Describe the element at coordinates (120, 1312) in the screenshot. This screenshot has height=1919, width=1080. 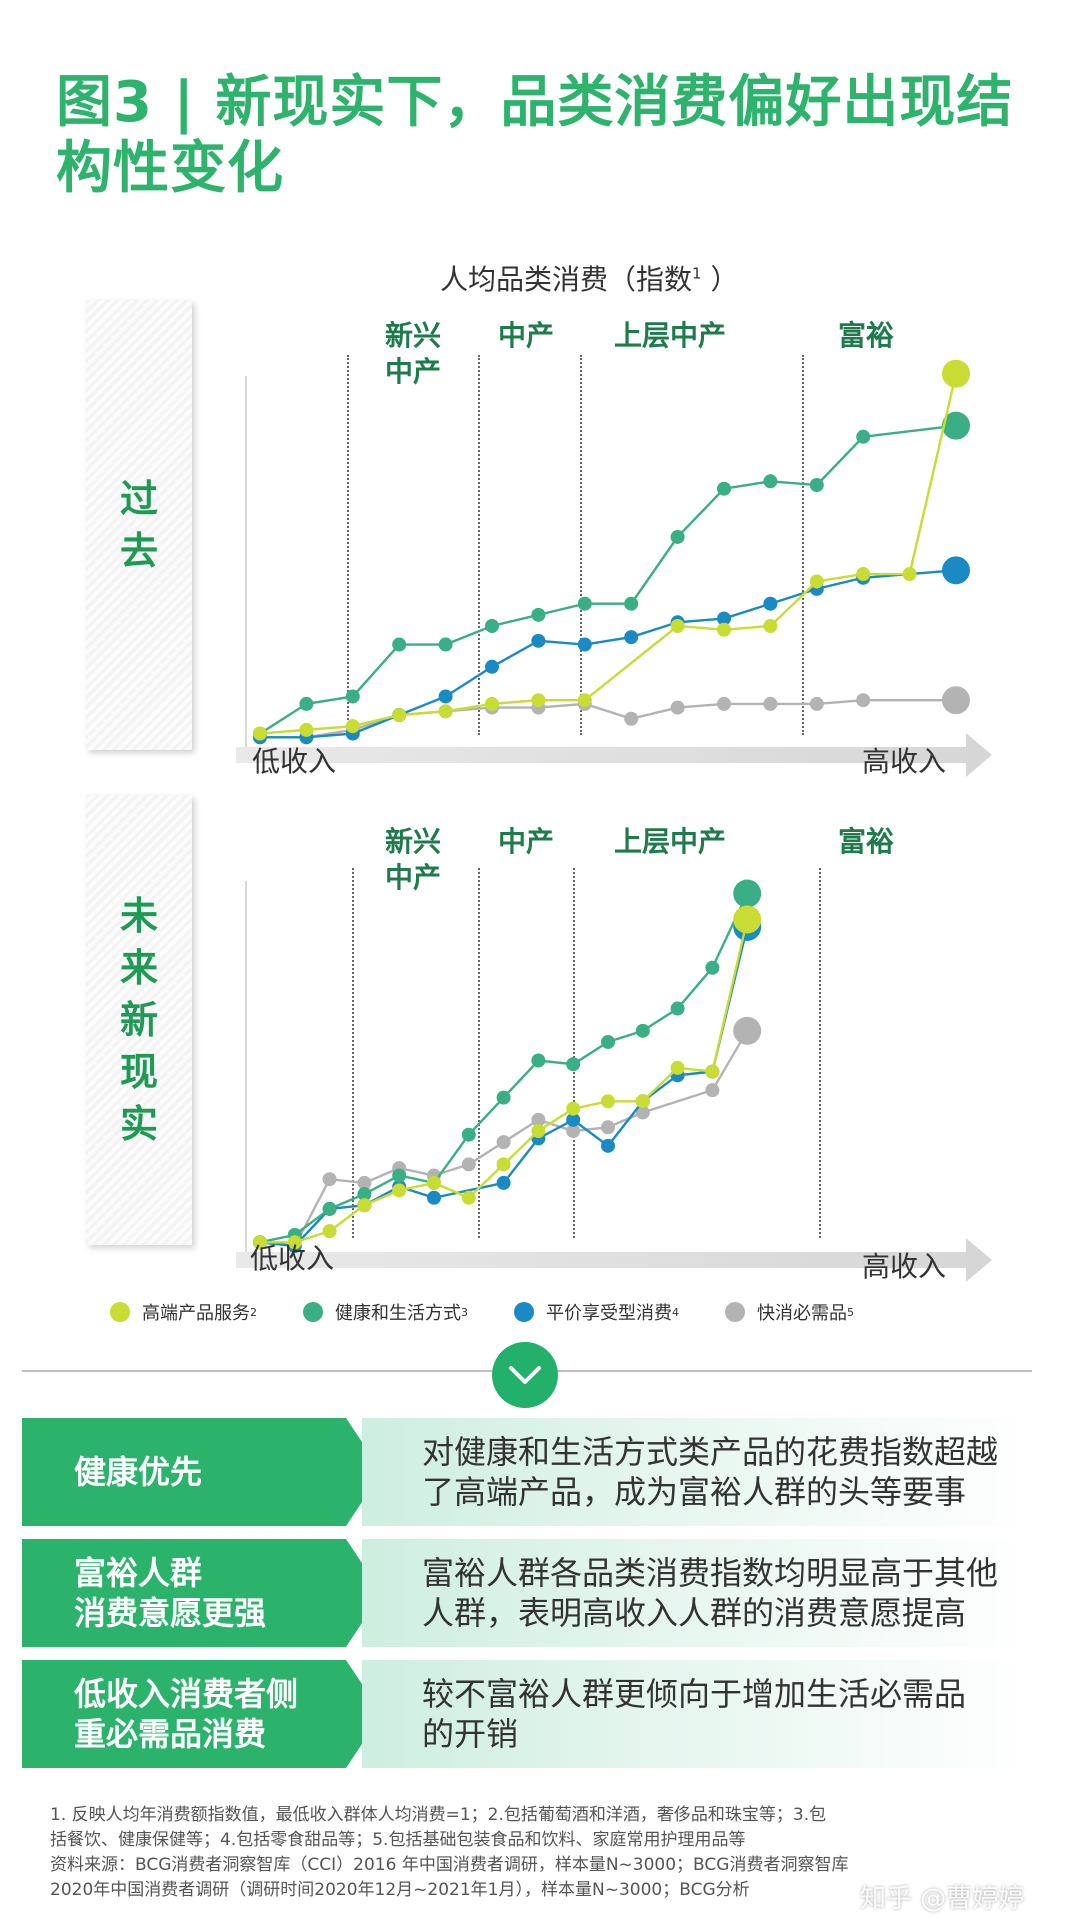
I see `legend-dot-premium` at that location.